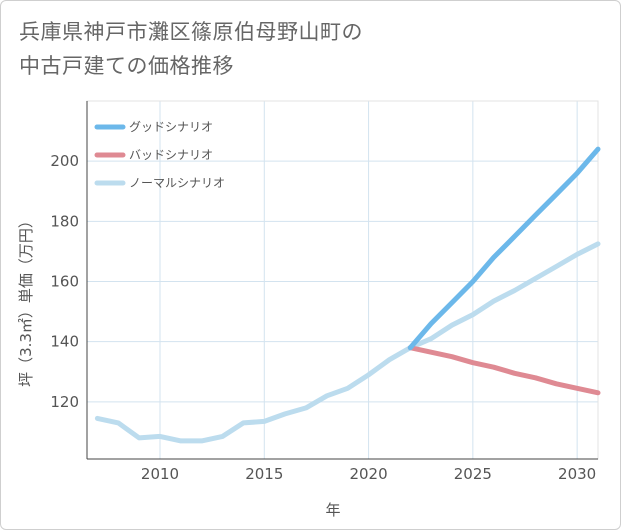 This screenshot has height=531, width=621. What do you see at coordinates (368, 474) in the screenshot?
I see `x-tick-label: 2020` at bounding box center [368, 474].